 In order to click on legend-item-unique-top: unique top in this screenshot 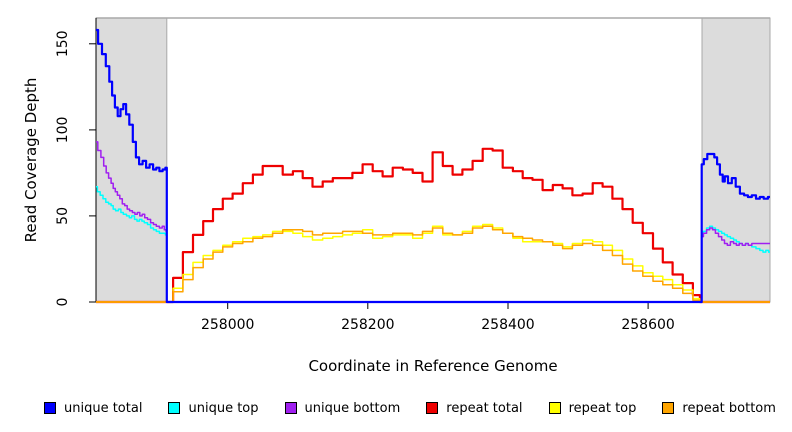, I will do `click(213, 408)`.